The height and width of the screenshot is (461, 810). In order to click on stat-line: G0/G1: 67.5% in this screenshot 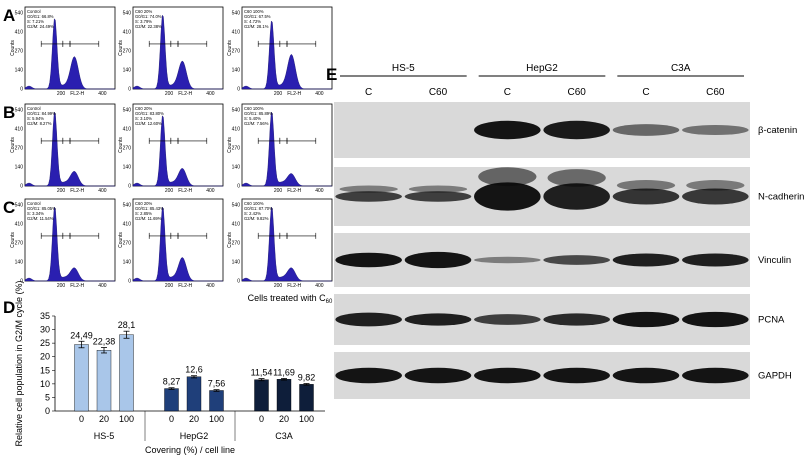, I will do `click(257, 16)`.